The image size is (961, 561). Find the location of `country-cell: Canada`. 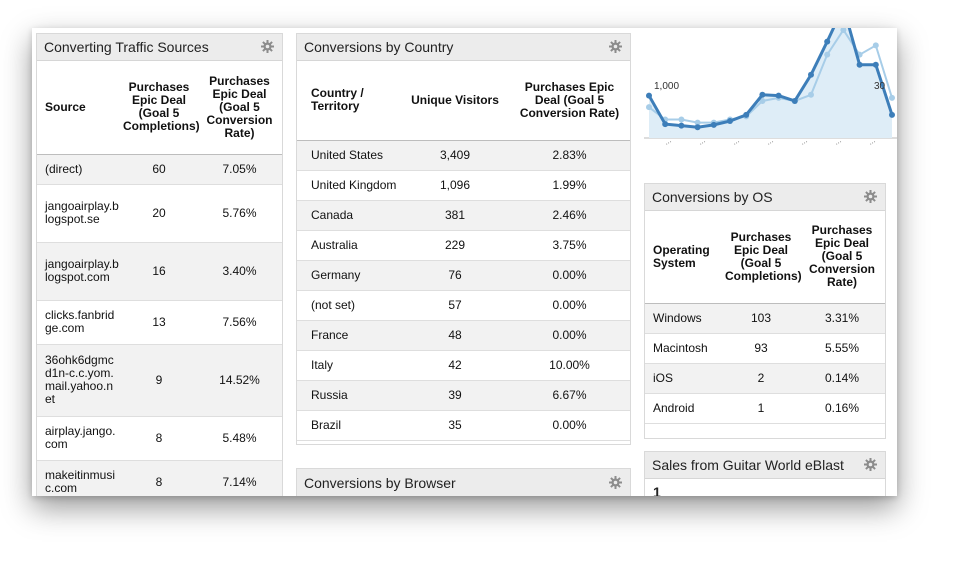

country-cell: Canada is located at coordinates (349, 215).